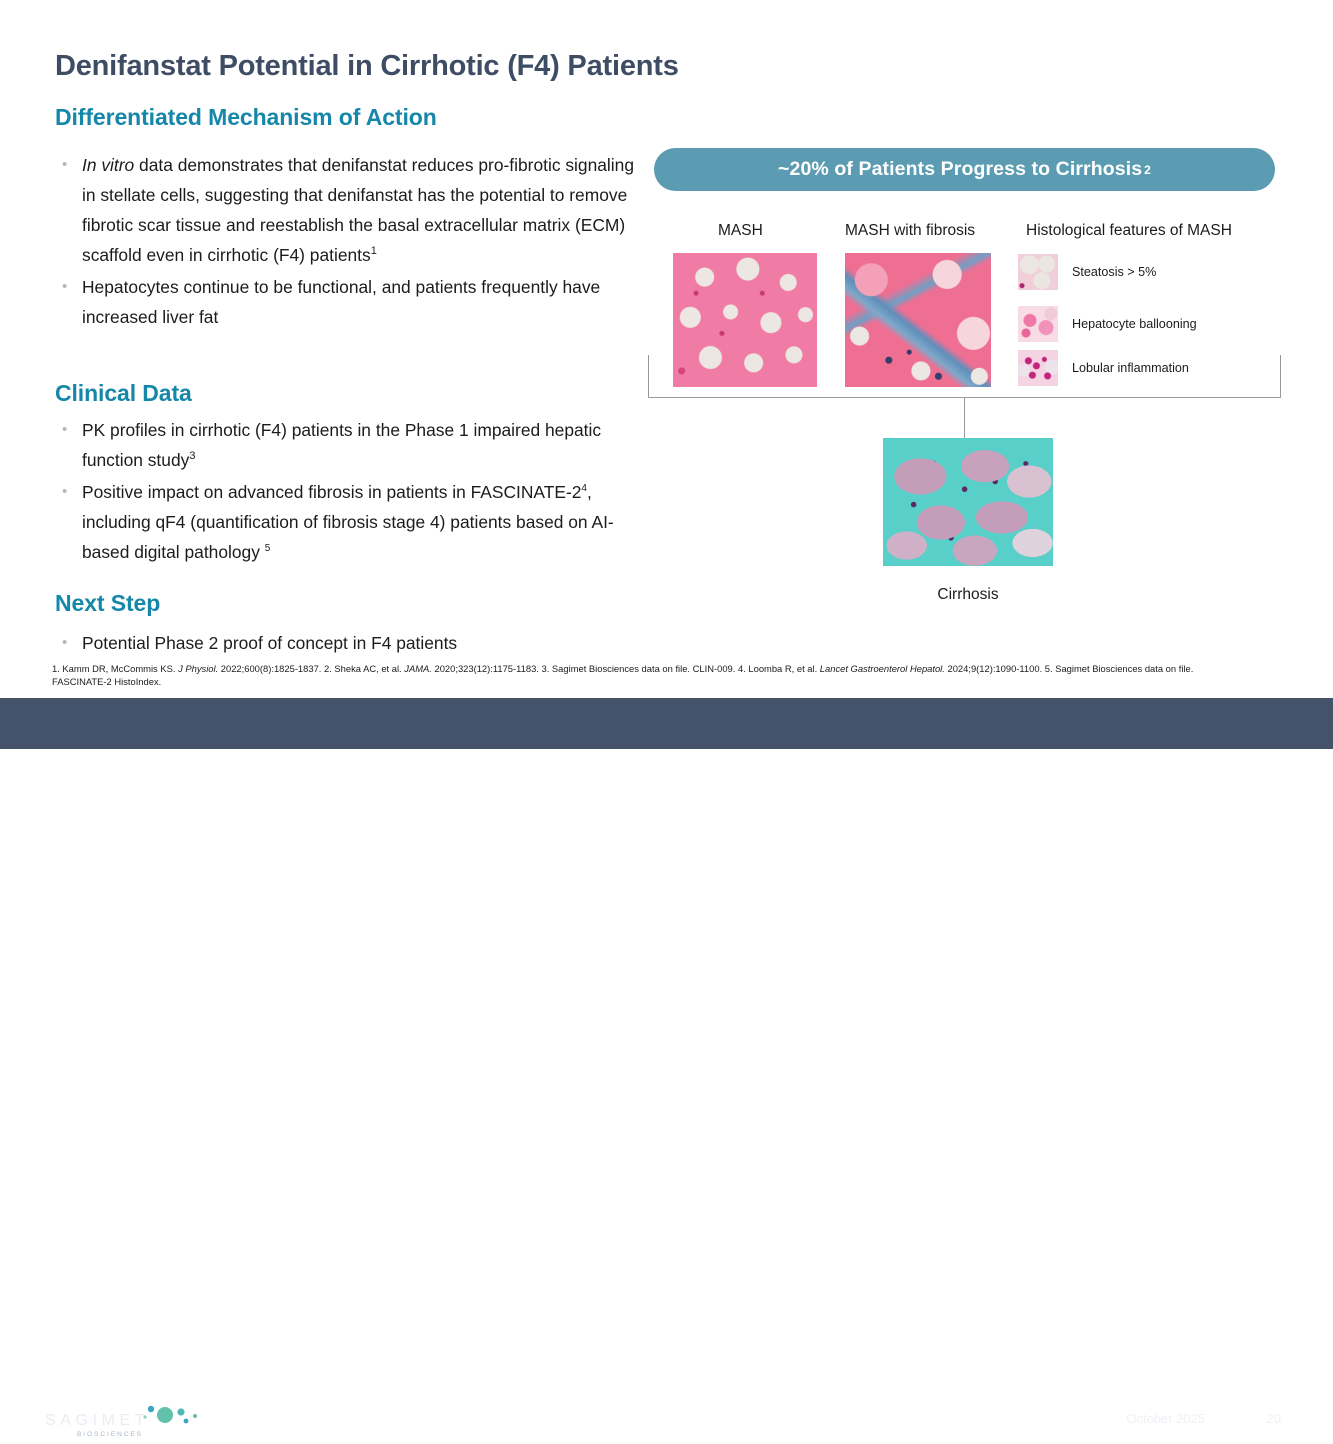 The height and width of the screenshot is (1444, 1333). I want to click on footnote-part: 1. Kamm DR, McCommis KS., so click(115, 668).